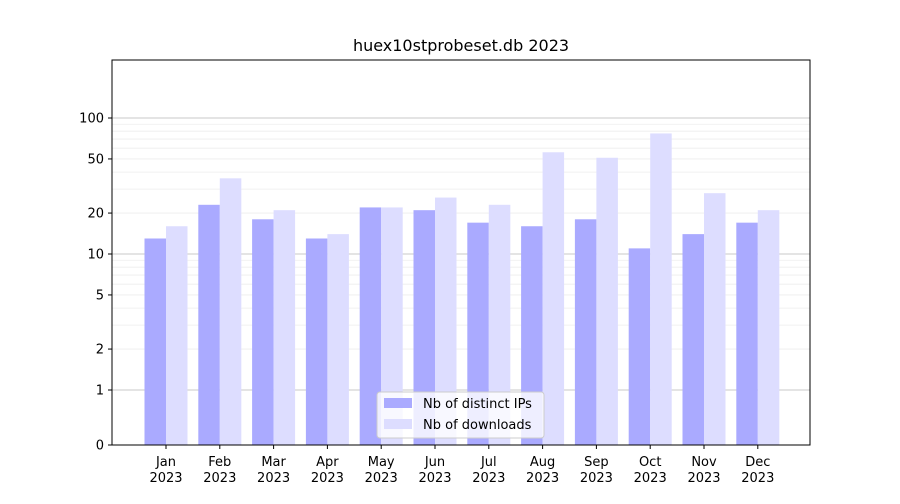 This screenshot has width=900, height=504. I want to click on legend-label-distinct-ips: Nb of distinct IPs, so click(477, 404).